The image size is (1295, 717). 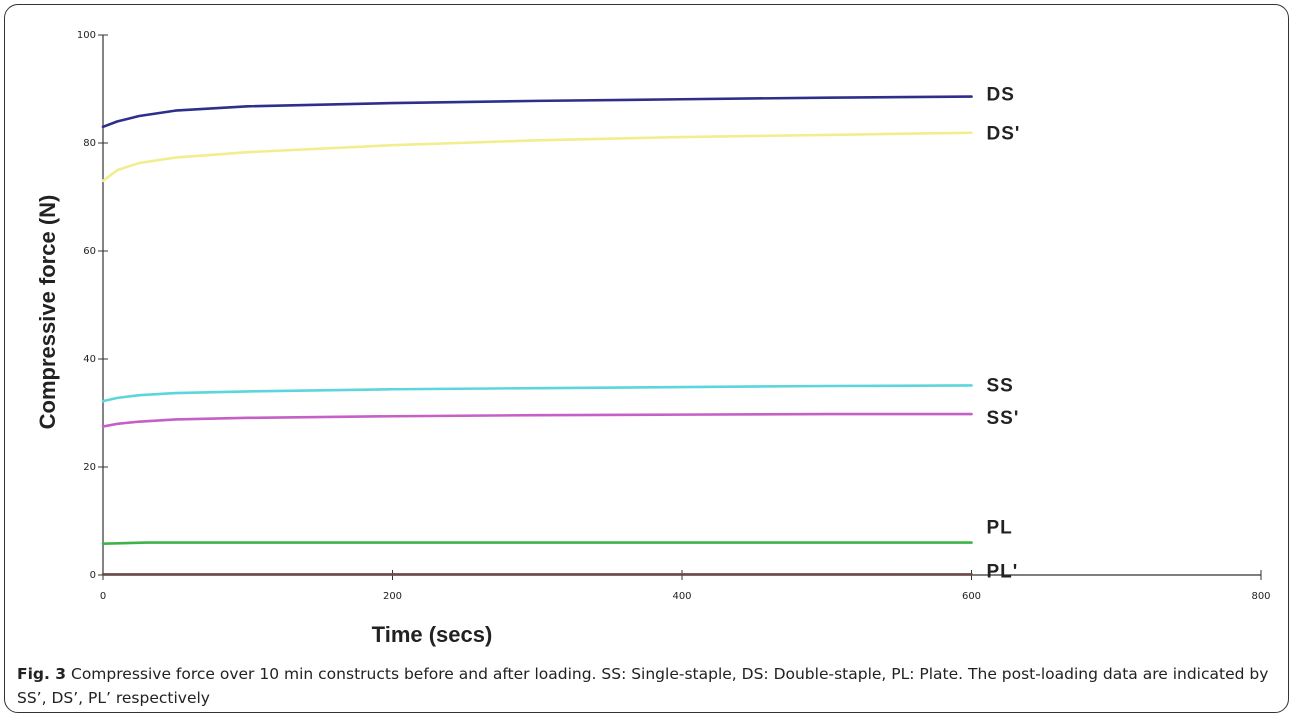 I want to click on figure-number: Fig. 3, so click(x=42, y=674).